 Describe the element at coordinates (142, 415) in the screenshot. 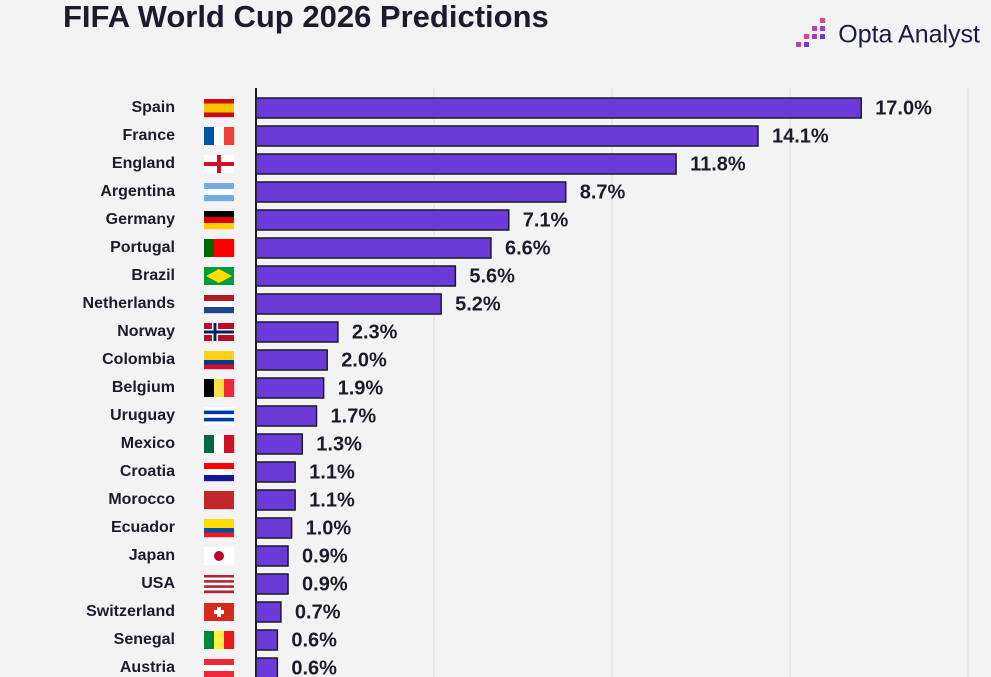

I see `category-label: Uruguay` at that location.